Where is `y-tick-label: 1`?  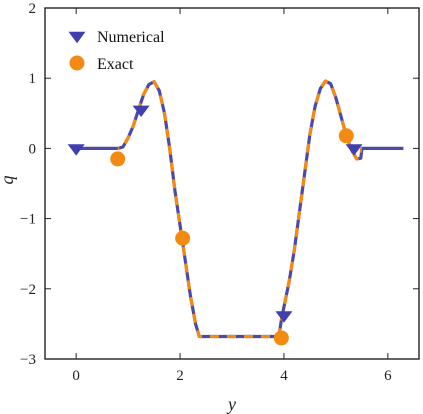
y-tick-label: 1 is located at coordinates (33, 79).